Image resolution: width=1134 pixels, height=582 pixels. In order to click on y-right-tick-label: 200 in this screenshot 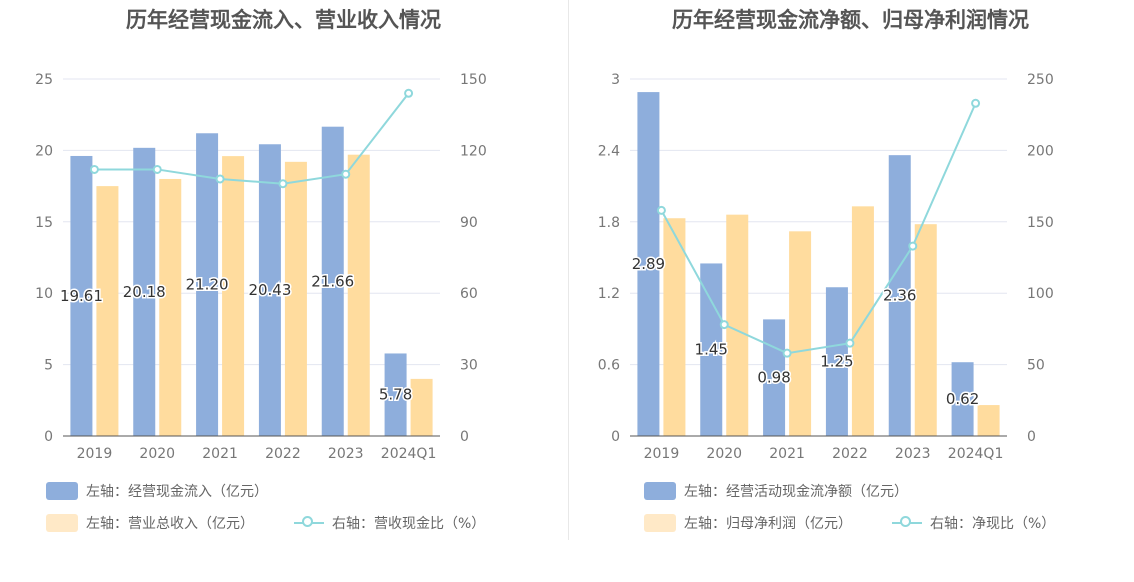, I will do `click(1040, 151)`.